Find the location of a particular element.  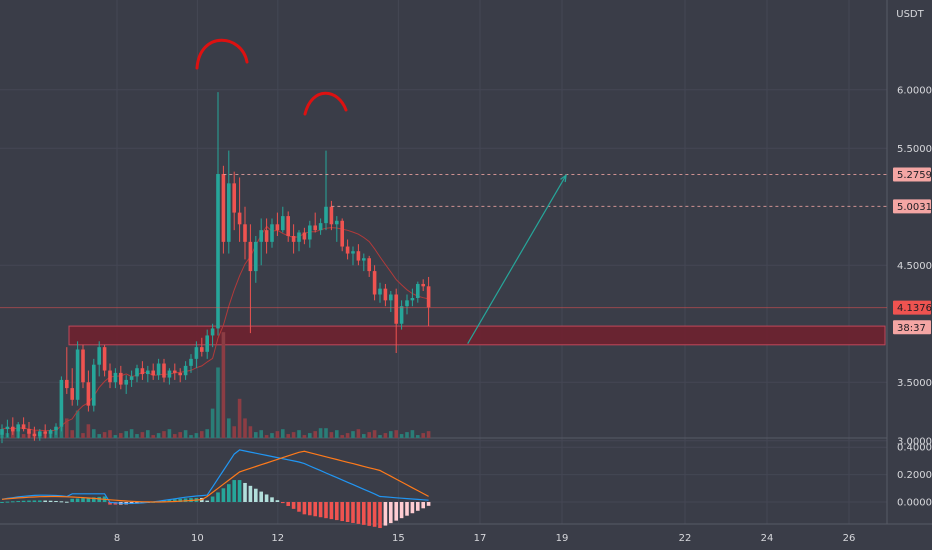

level-price-tag is located at coordinates (912, 174).